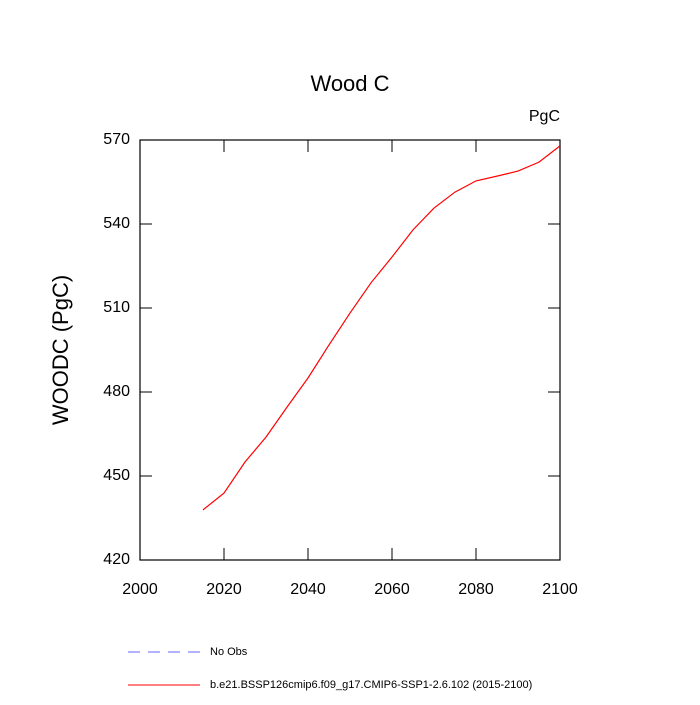 The width and height of the screenshot is (700, 705). Describe the element at coordinates (116, 307) in the screenshot. I see `y-tick-label: 510` at that location.